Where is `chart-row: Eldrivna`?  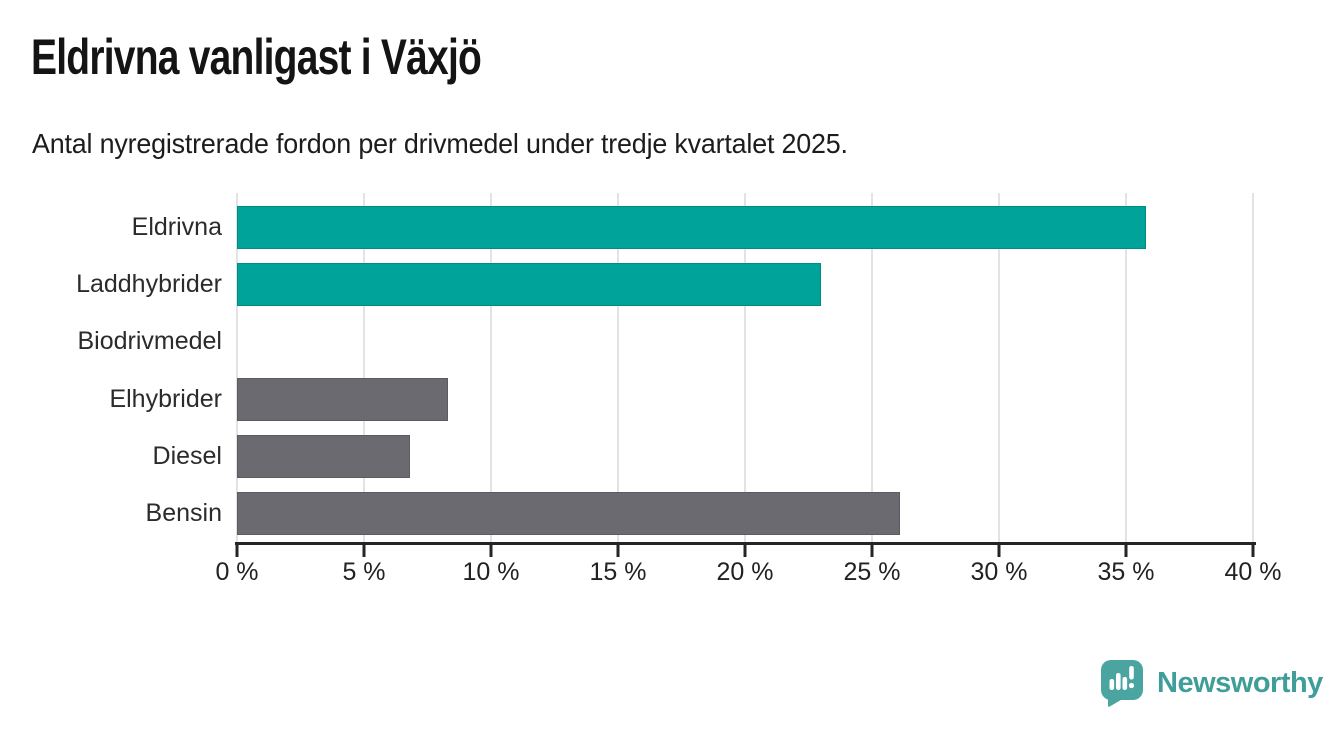 chart-row: Eldrivna is located at coordinates (692, 227).